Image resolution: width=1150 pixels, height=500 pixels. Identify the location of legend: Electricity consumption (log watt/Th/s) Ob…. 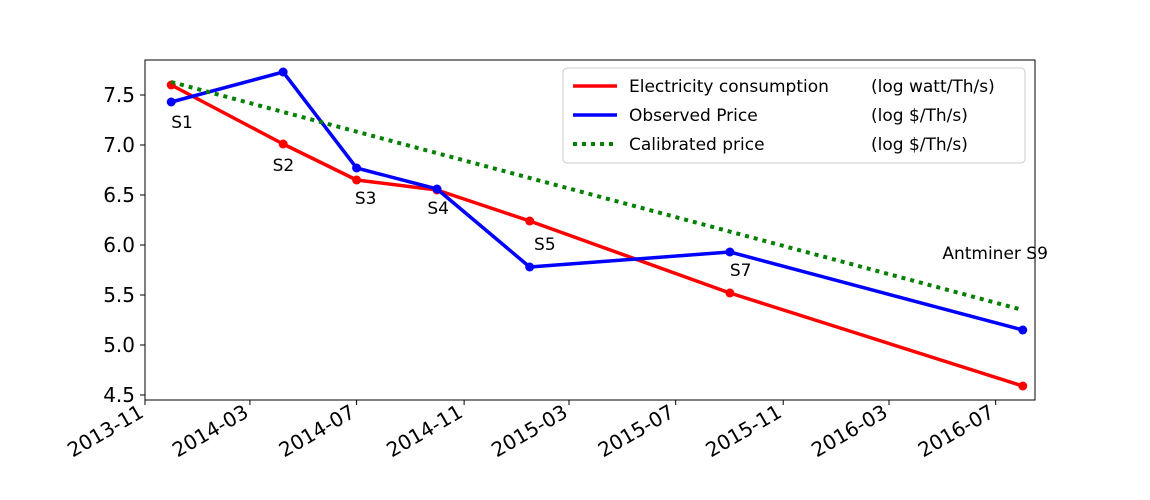
(794, 115).